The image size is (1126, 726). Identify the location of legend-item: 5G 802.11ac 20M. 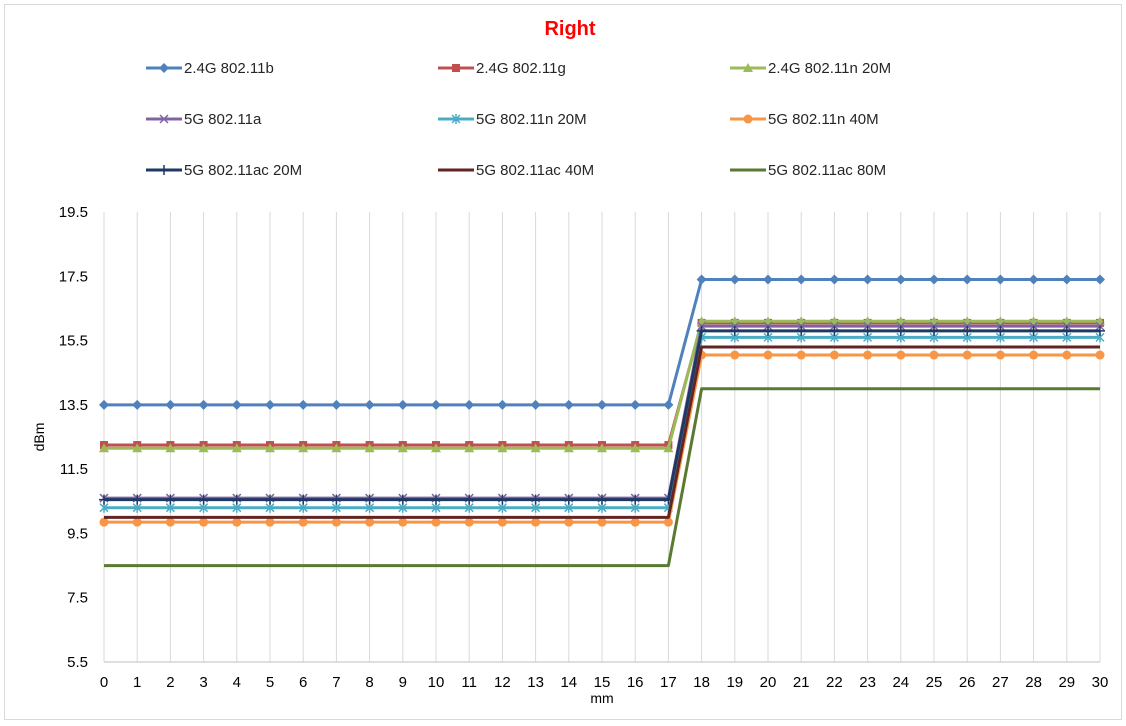
(224, 170).